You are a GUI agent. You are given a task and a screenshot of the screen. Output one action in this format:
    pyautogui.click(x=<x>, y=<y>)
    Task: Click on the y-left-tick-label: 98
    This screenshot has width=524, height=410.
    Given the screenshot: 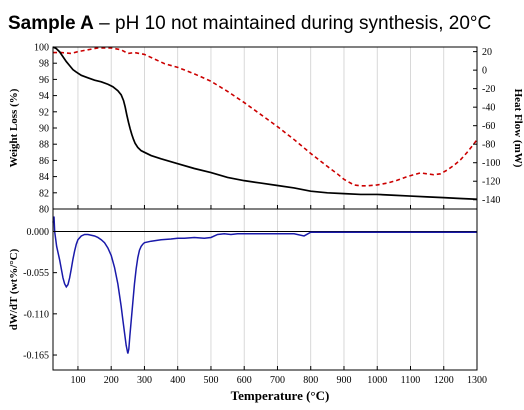 What is the action you would take?
    pyautogui.click(x=44, y=64)
    